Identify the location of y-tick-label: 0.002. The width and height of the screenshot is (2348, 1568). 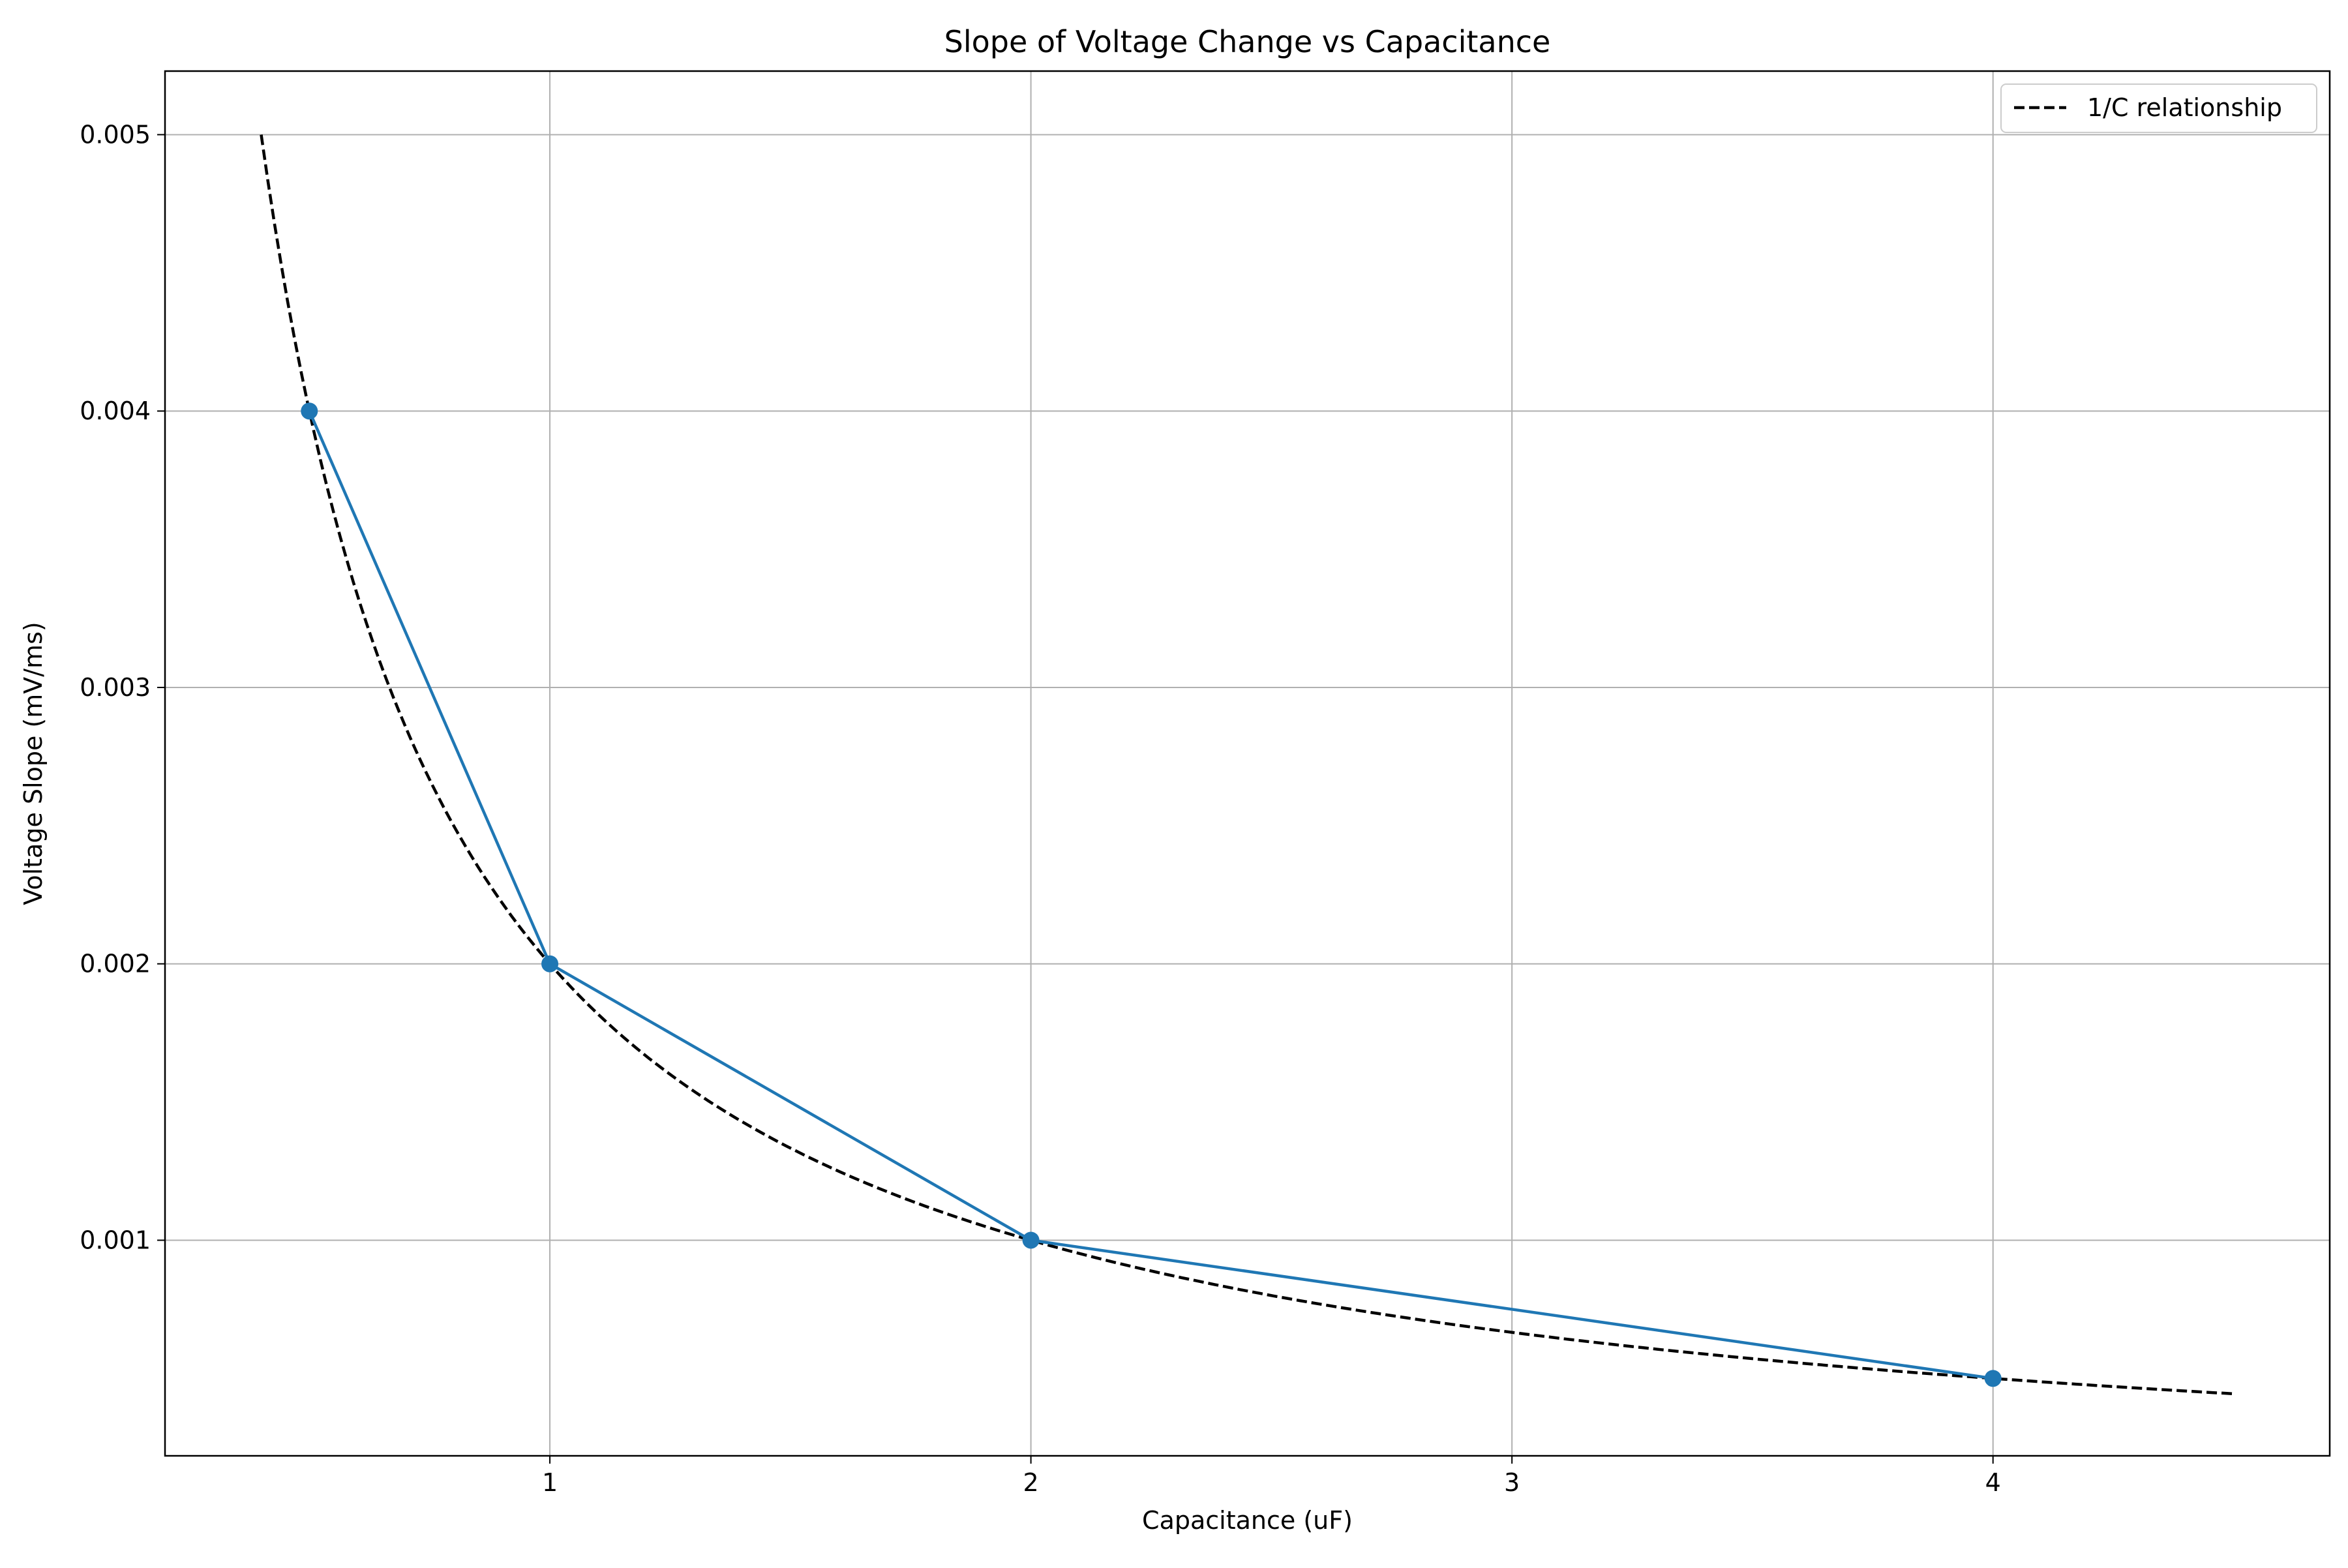
(115, 964).